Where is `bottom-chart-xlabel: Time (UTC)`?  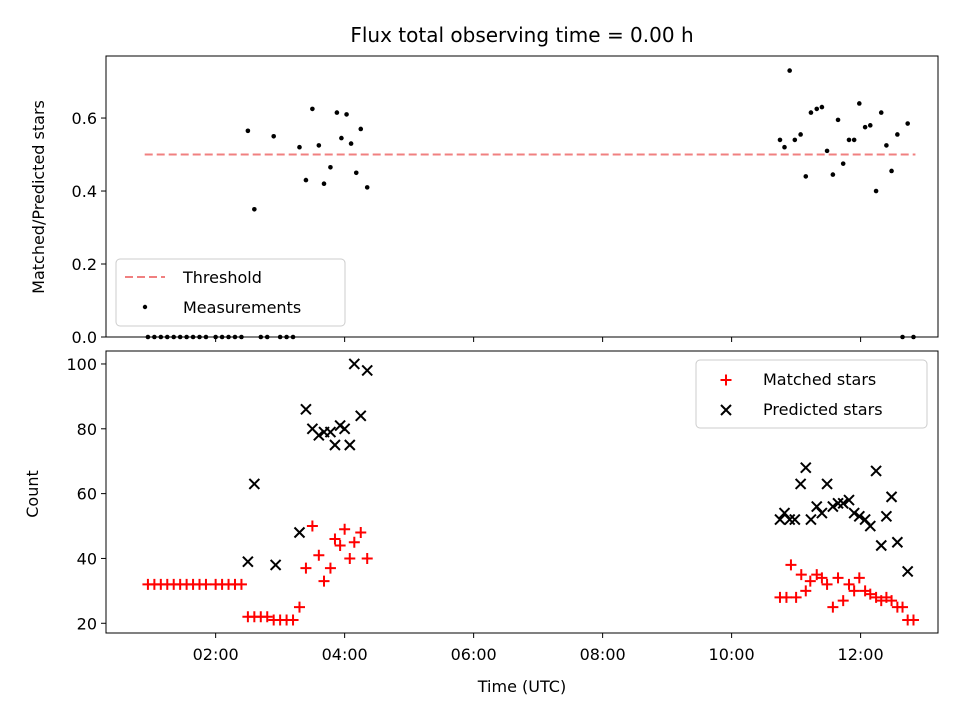
bottom-chart-xlabel: Time (UTC) is located at coordinates (521, 686).